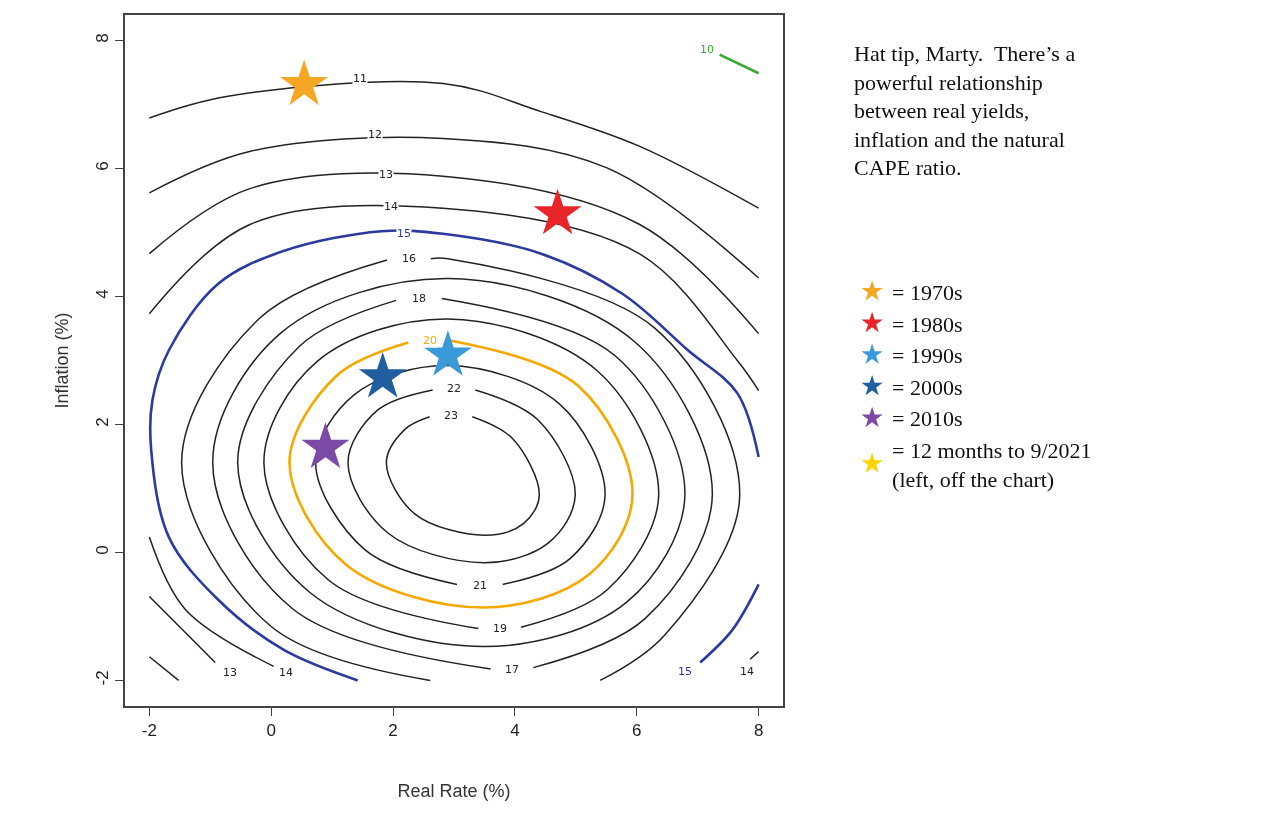  What do you see at coordinates (409, 258) in the screenshot?
I see `annotation: 16` at bounding box center [409, 258].